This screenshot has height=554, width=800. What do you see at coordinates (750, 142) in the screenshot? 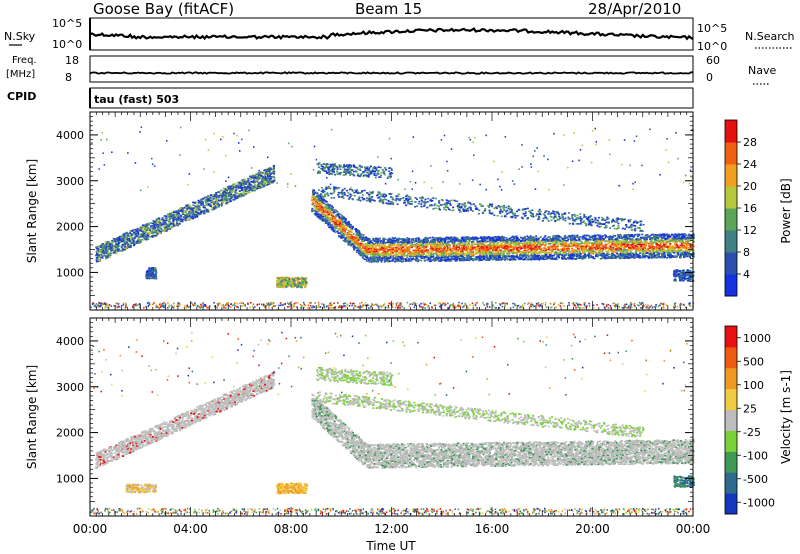
I see `colorbar-tick-label: 28` at bounding box center [750, 142].